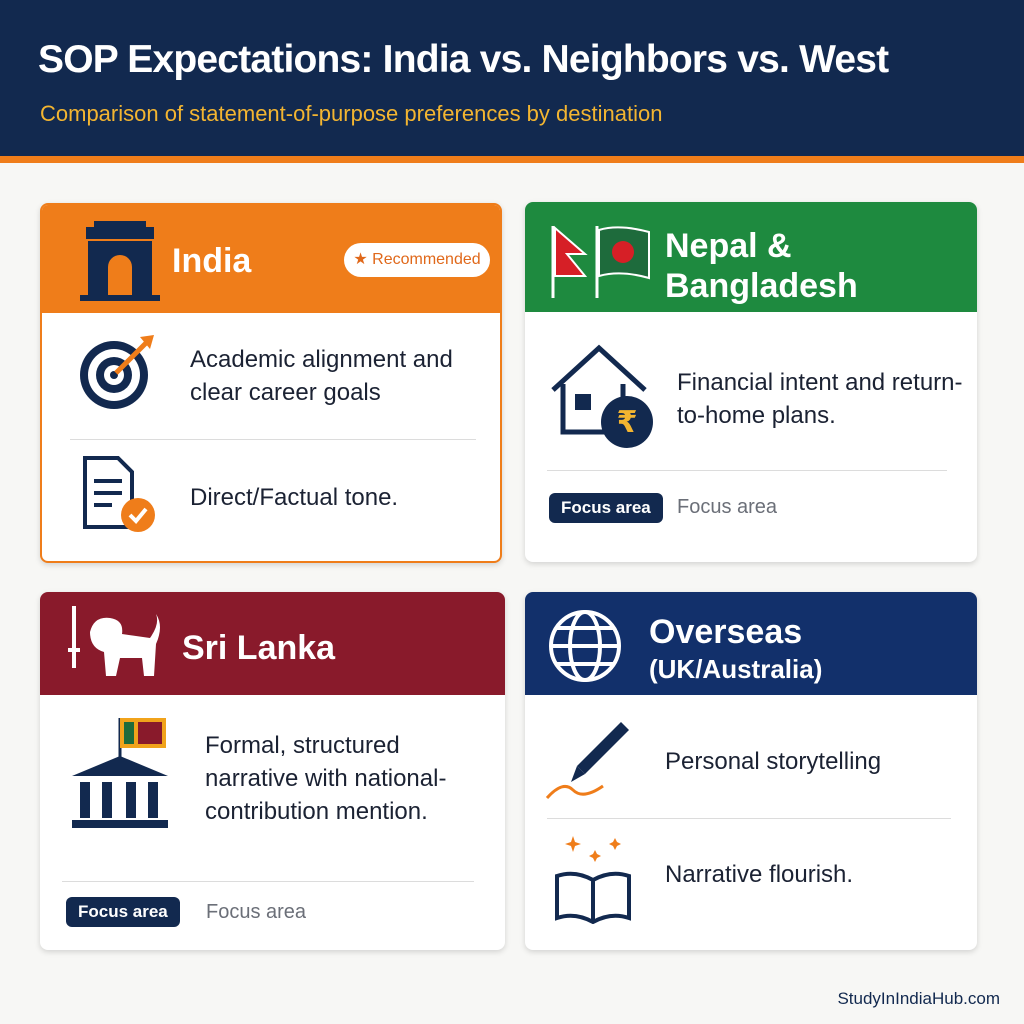 The height and width of the screenshot is (1024, 1024). Describe the element at coordinates (759, 874) in the screenshot. I see `card-item: Narrative flourish.` at that location.